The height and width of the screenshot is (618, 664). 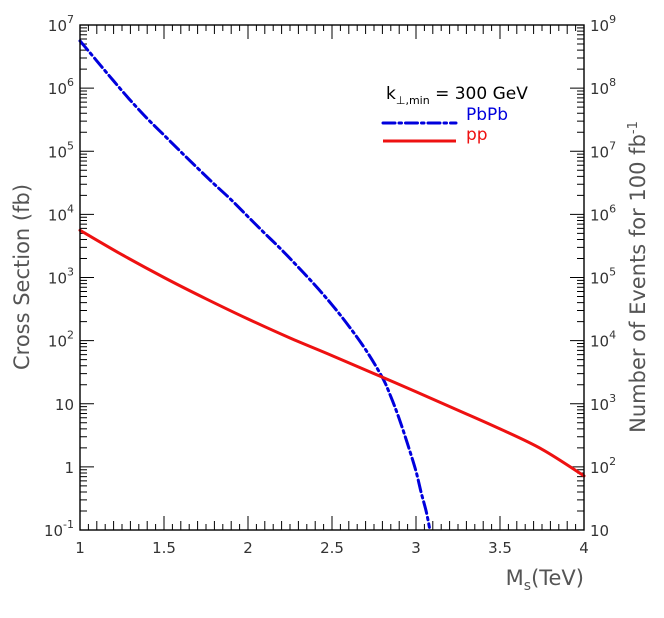 I want to click on x-axis-title: Ms(TeV), so click(x=545, y=580).